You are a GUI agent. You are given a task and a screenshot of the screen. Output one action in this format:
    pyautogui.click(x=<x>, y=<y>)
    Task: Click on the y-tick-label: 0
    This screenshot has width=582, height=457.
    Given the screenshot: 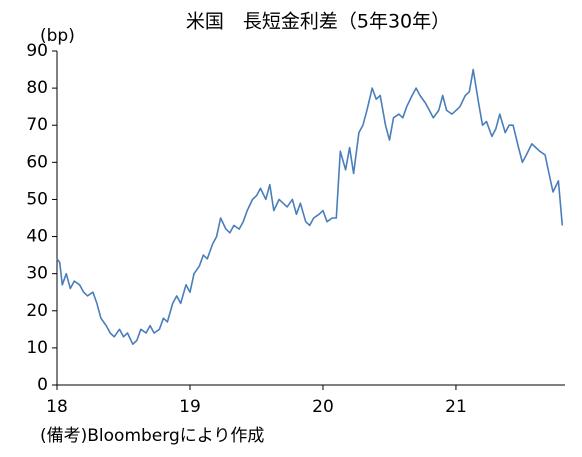 What is the action you would take?
    pyautogui.click(x=42, y=385)
    